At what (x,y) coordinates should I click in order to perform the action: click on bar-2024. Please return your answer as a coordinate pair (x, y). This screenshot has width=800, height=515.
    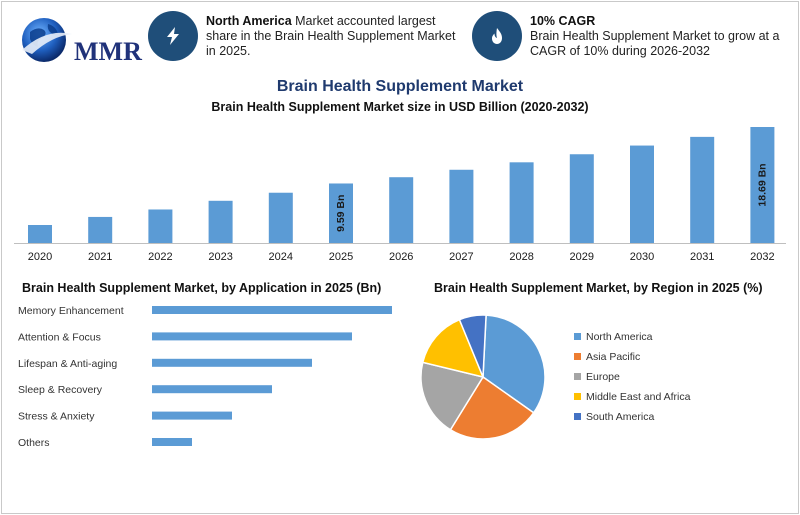
    Looking at the image, I should click on (280, 217).